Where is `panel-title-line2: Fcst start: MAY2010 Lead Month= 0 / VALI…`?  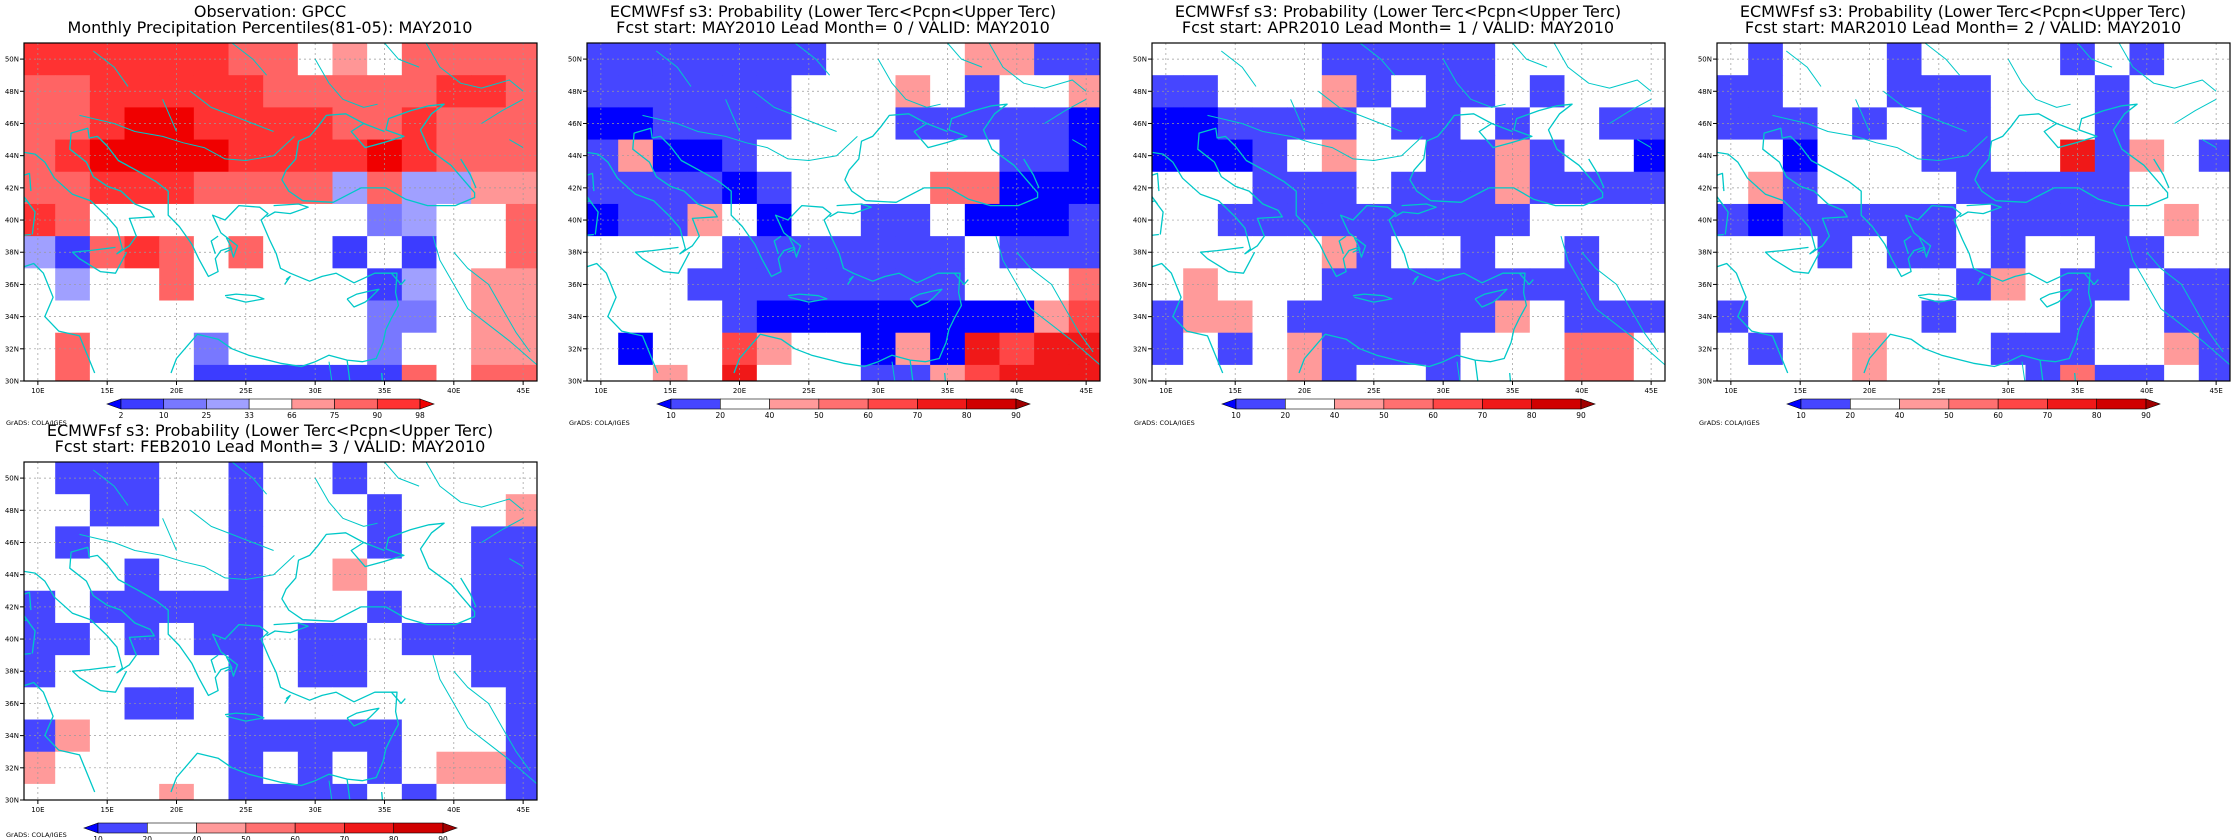
panel-title-line2: Fcst start: MAY2010 Lead Month= 0 / VALI… is located at coordinates (833, 27).